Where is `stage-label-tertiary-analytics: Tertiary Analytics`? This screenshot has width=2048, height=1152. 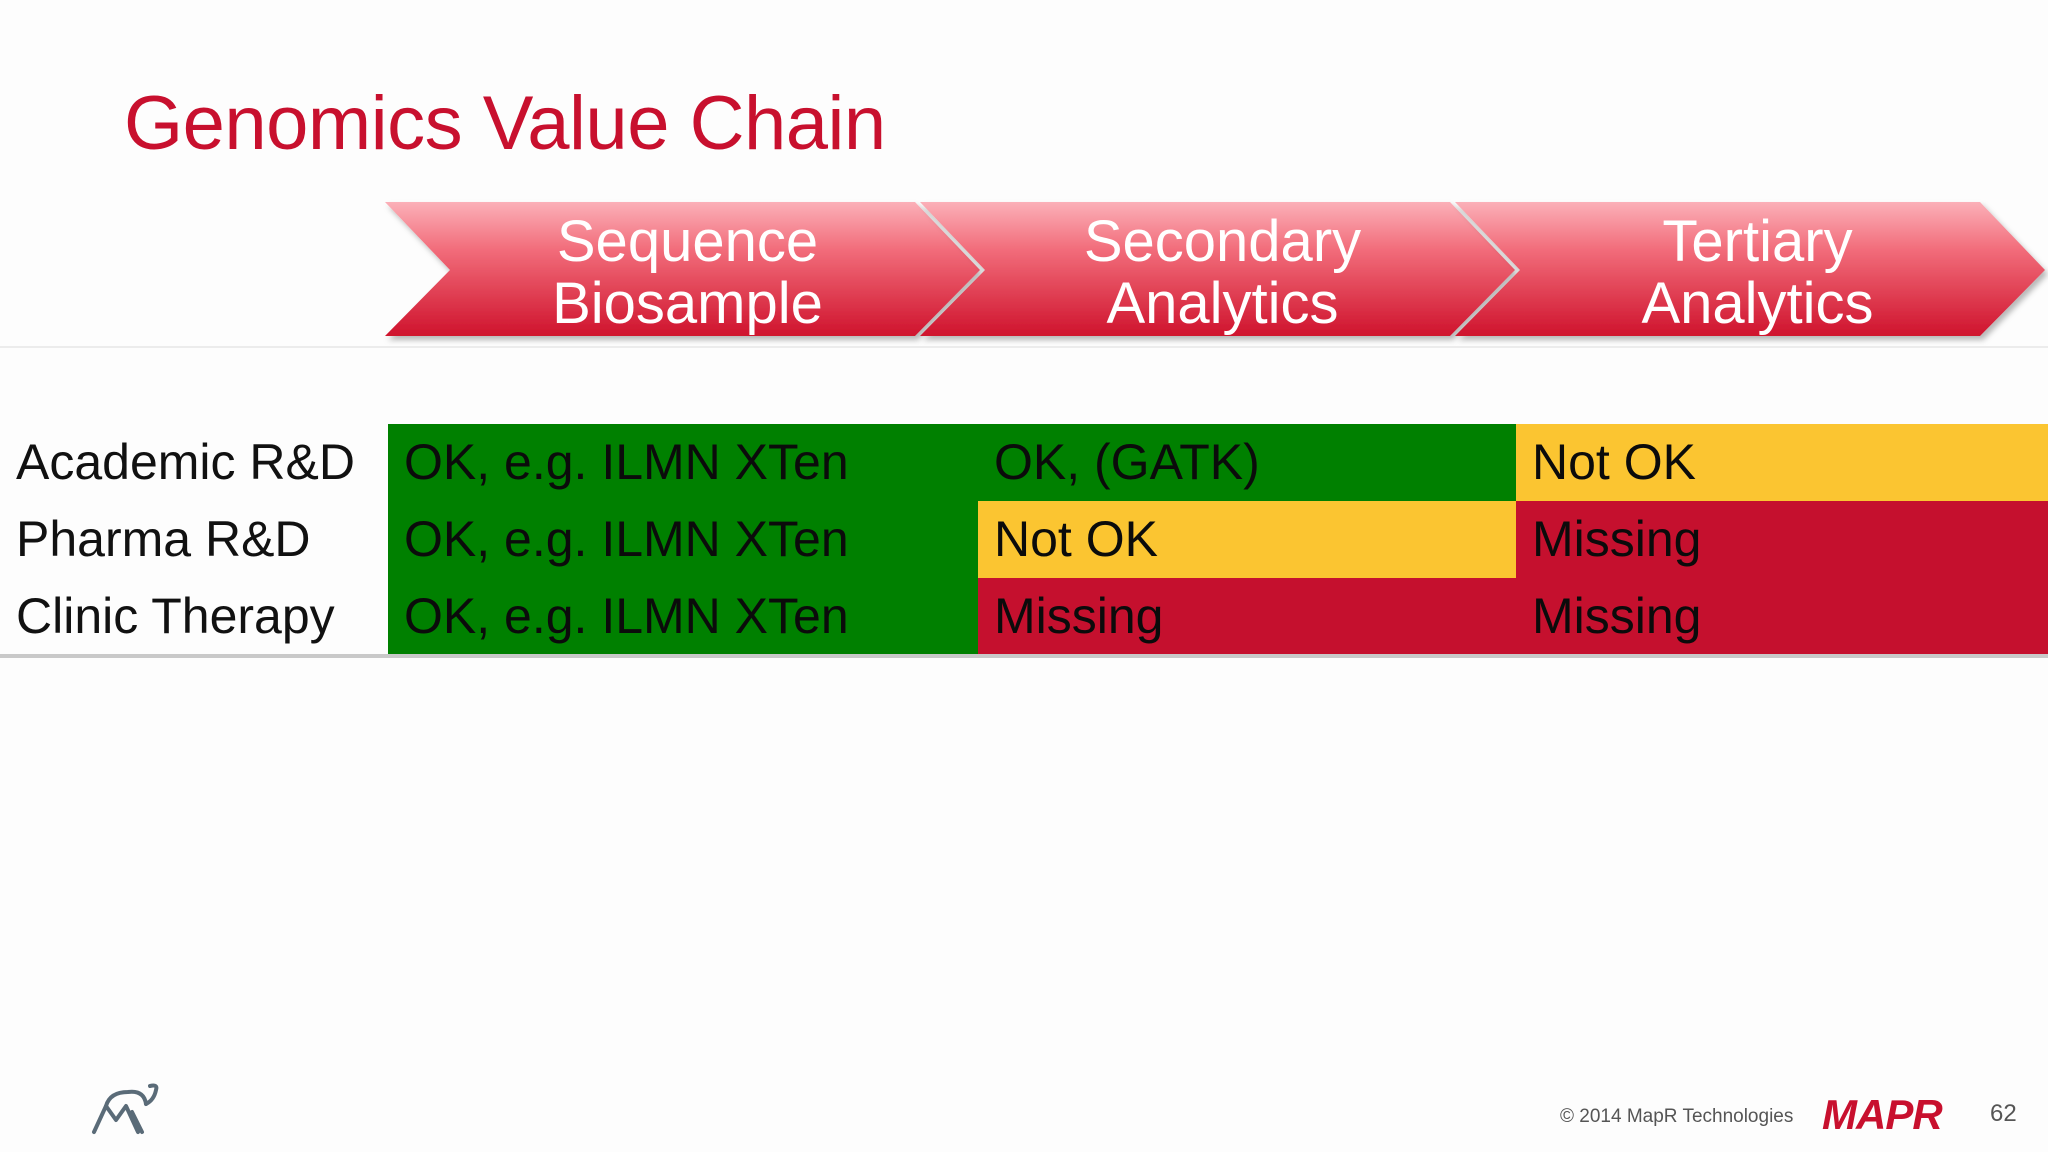 stage-label-tertiary-analytics: Tertiary Analytics is located at coordinates (1757, 273).